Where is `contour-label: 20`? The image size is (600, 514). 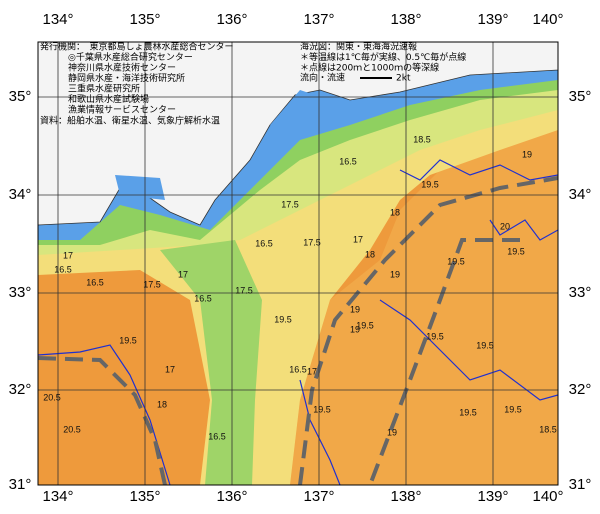 contour-label: 20 is located at coordinates (505, 226).